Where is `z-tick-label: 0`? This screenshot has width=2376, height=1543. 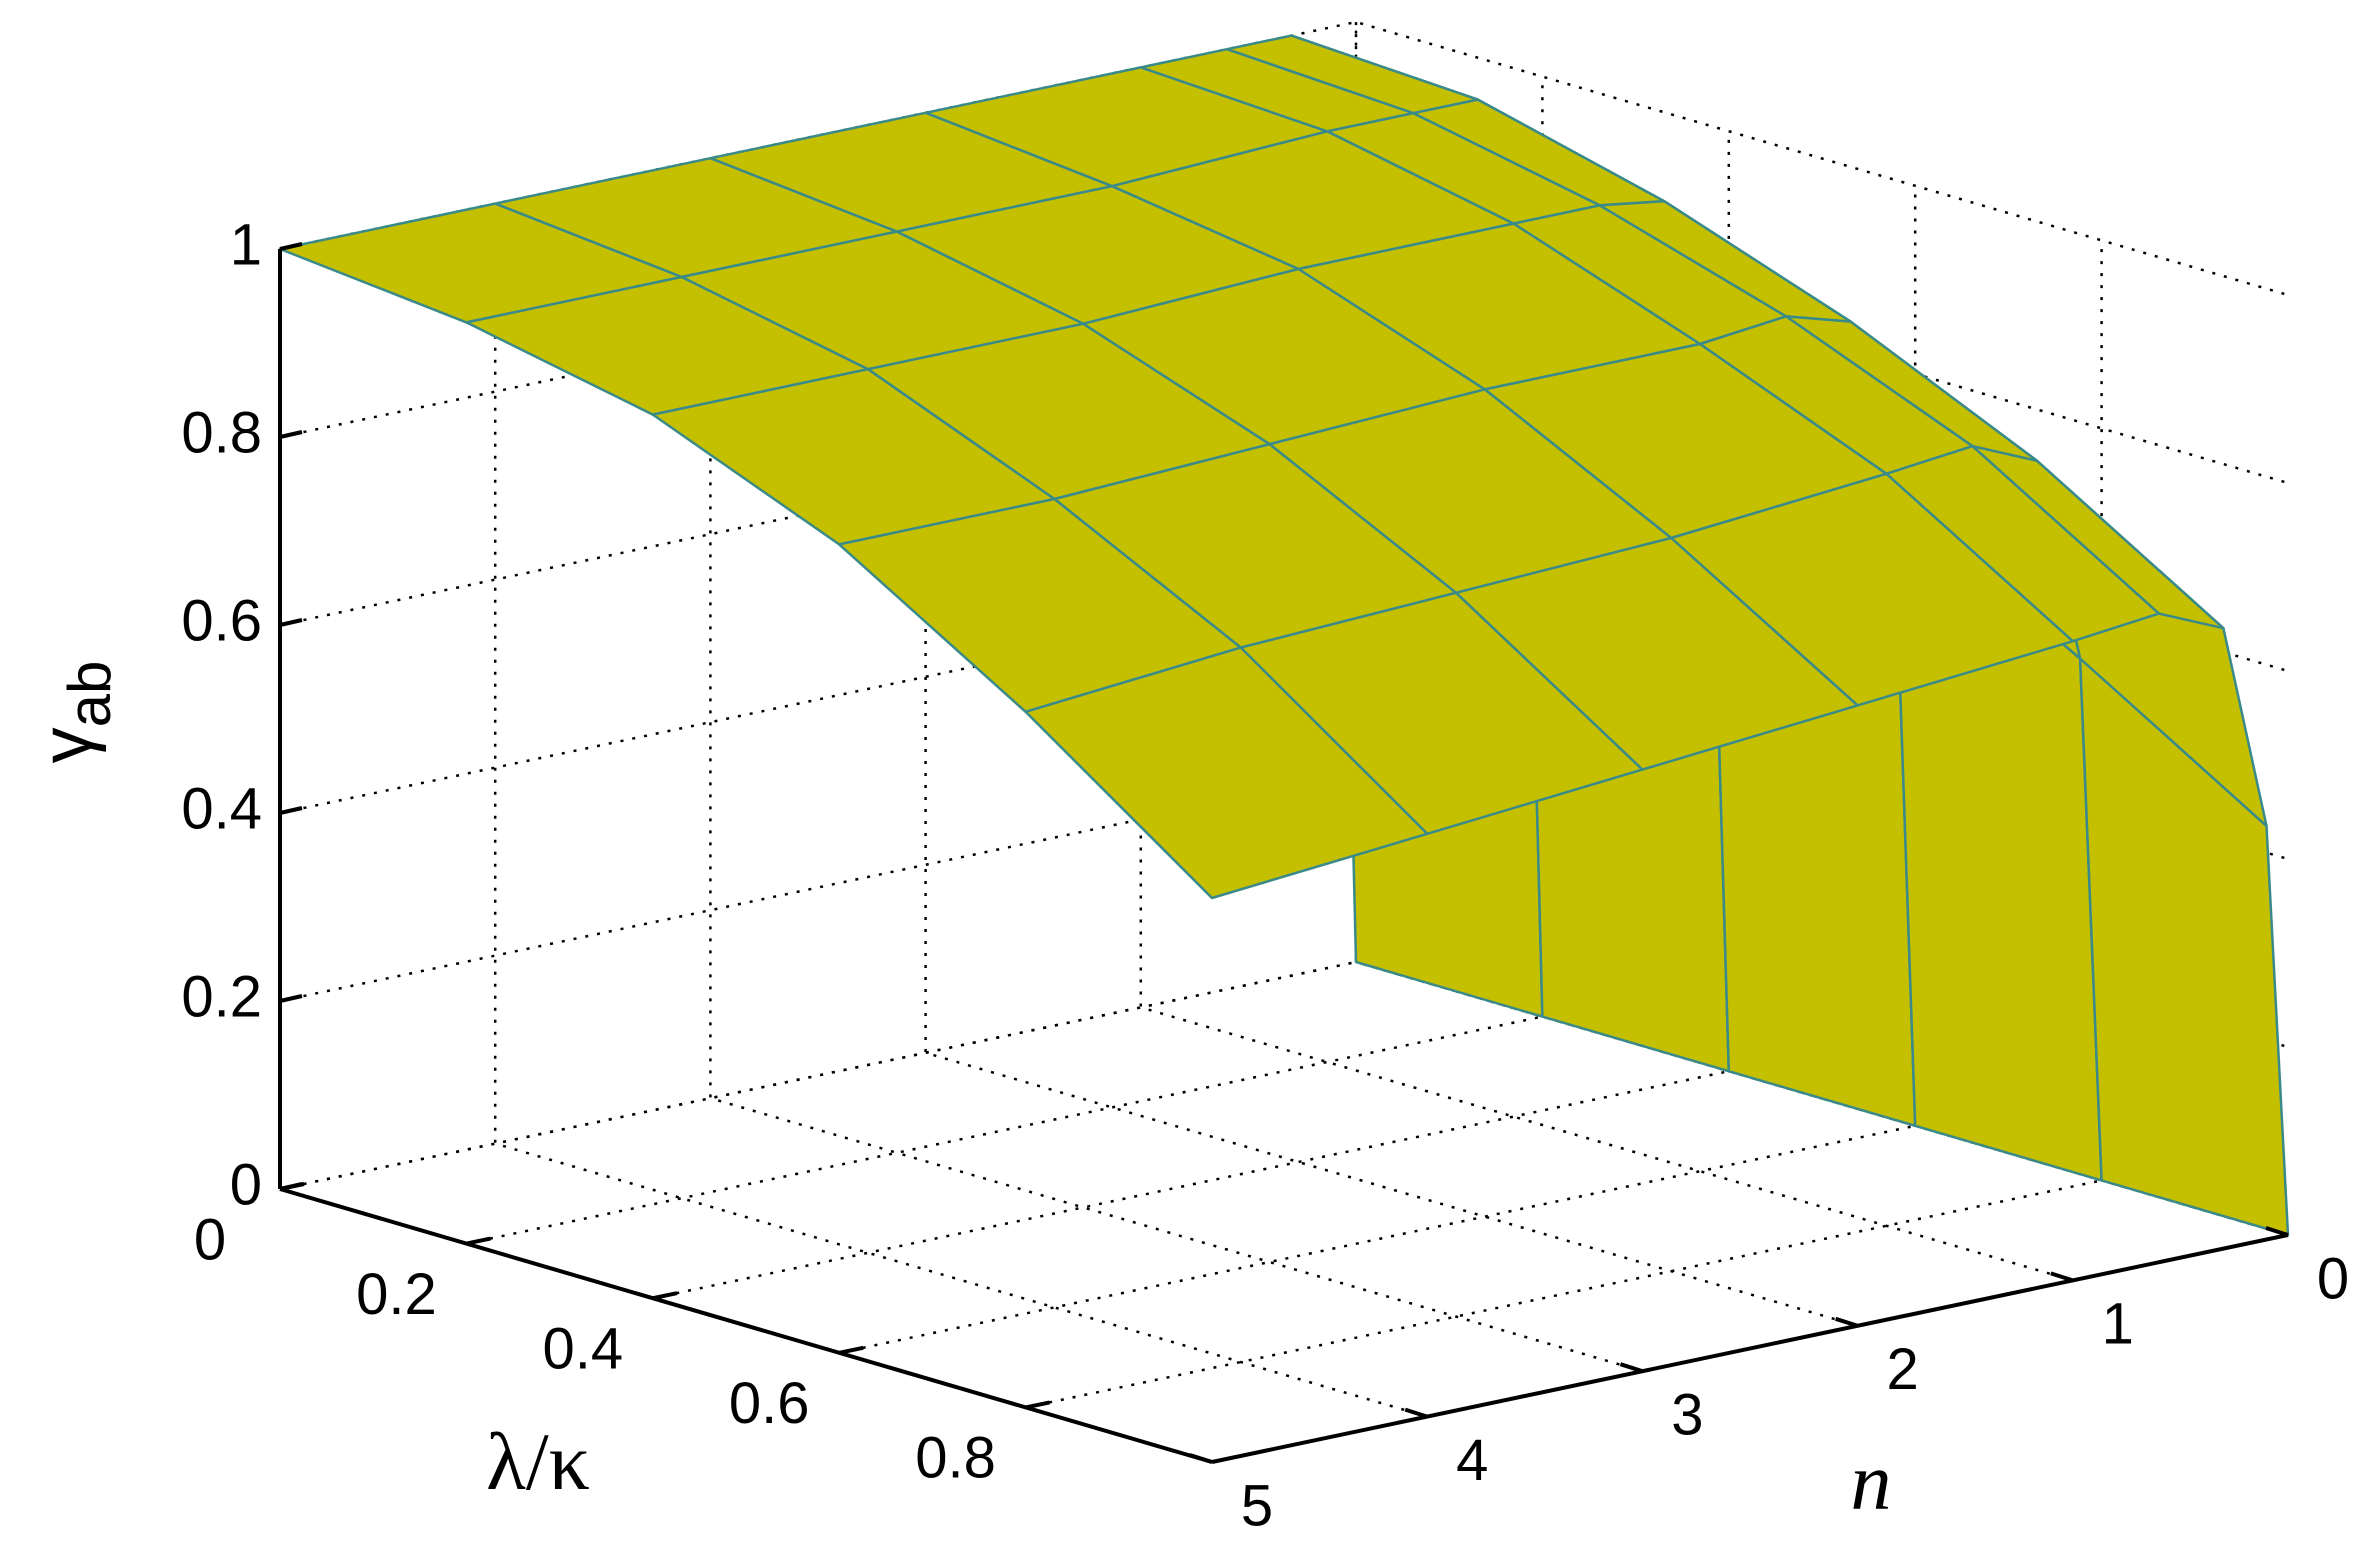
z-tick-label: 0 is located at coordinates (246, 1184).